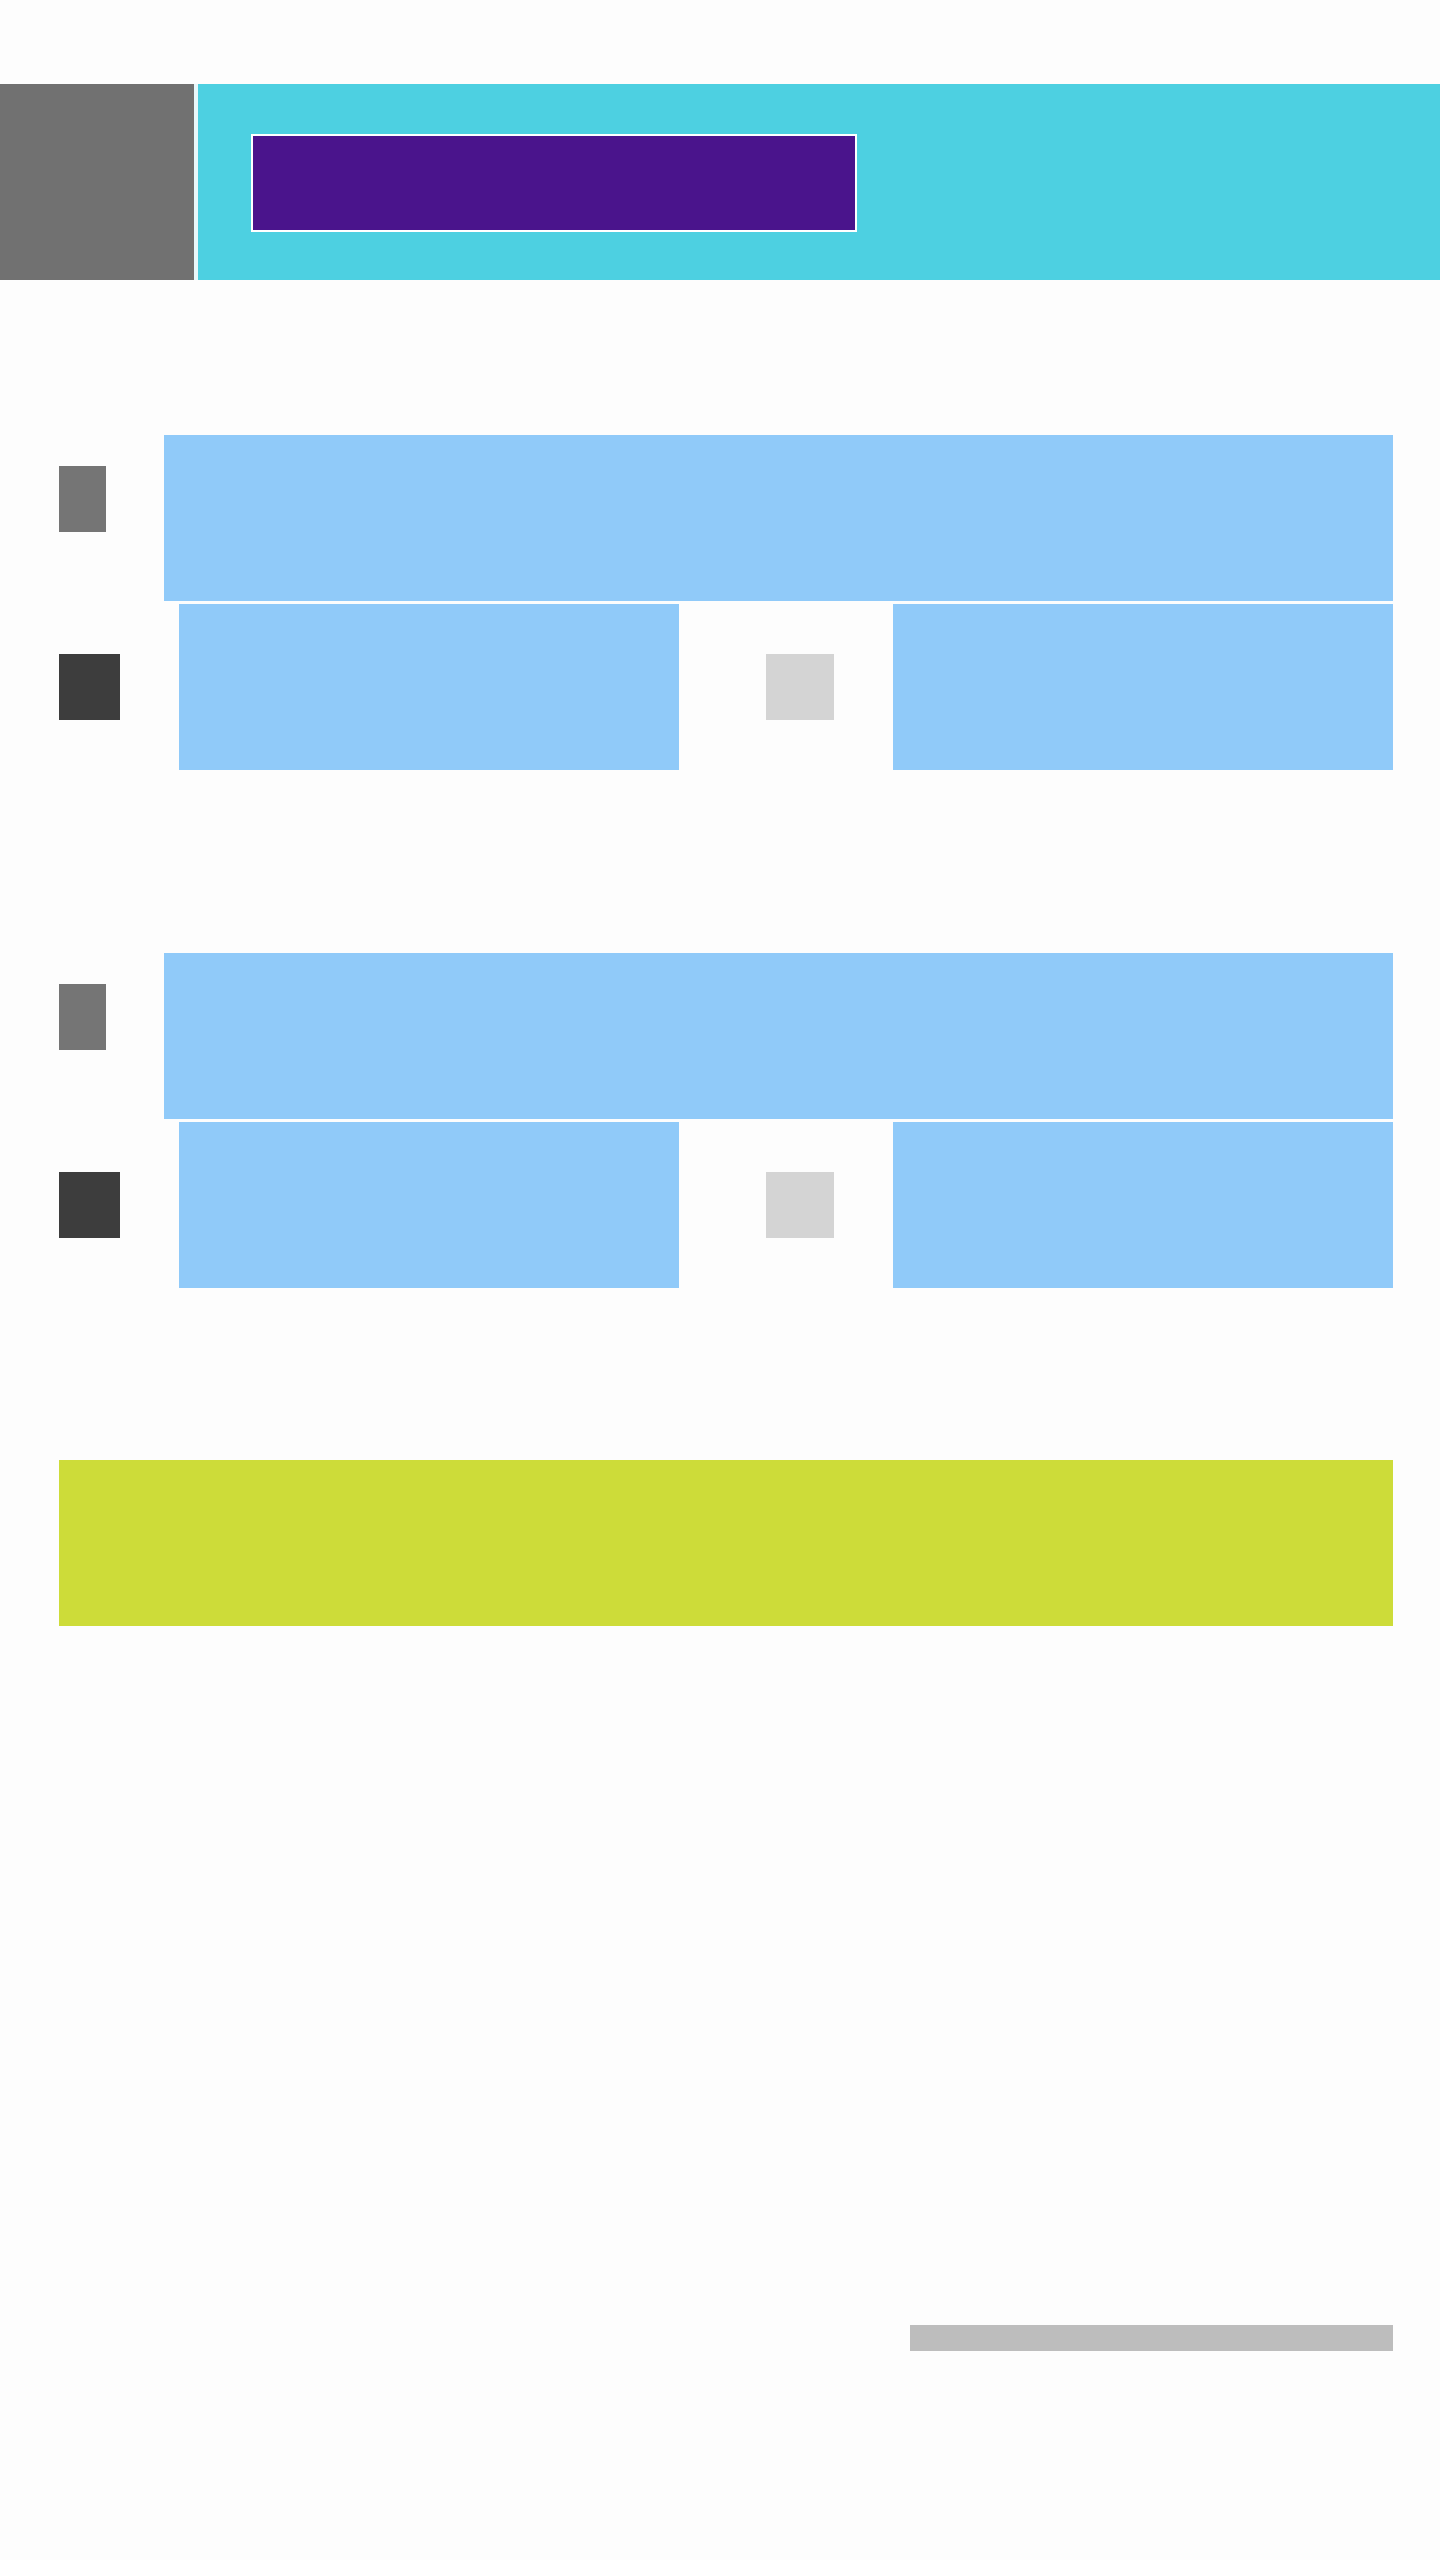  Describe the element at coordinates (429, 1205) in the screenshot. I see `group-2-left-panel` at that location.